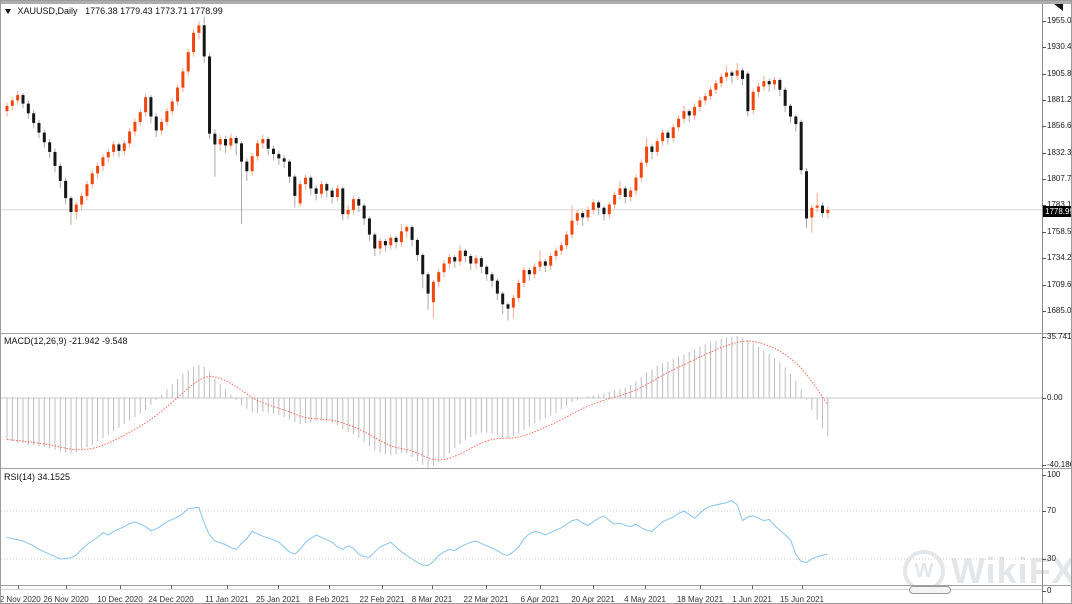 This screenshot has height=604, width=1072. I want to click on price-axis-label: 1783.10, so click(1059, 204).